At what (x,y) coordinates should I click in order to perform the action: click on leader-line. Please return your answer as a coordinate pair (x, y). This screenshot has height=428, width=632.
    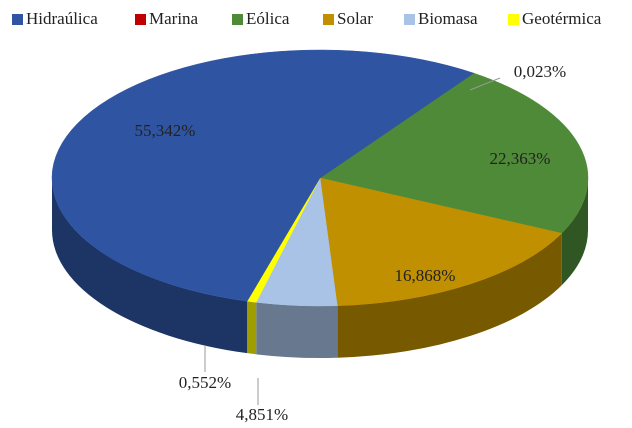
    Looking at the image, I should click on (485, 84).